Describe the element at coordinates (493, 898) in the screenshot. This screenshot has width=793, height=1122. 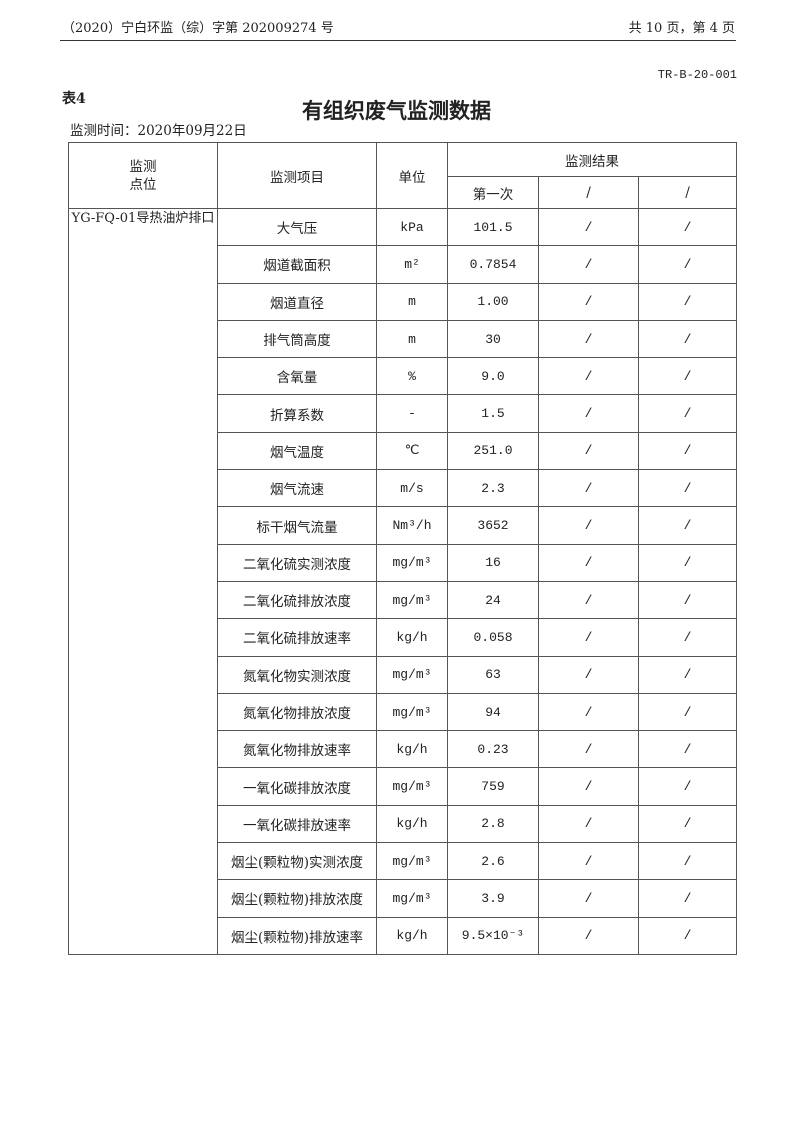
I see `value-cell: 3.9` at that location.